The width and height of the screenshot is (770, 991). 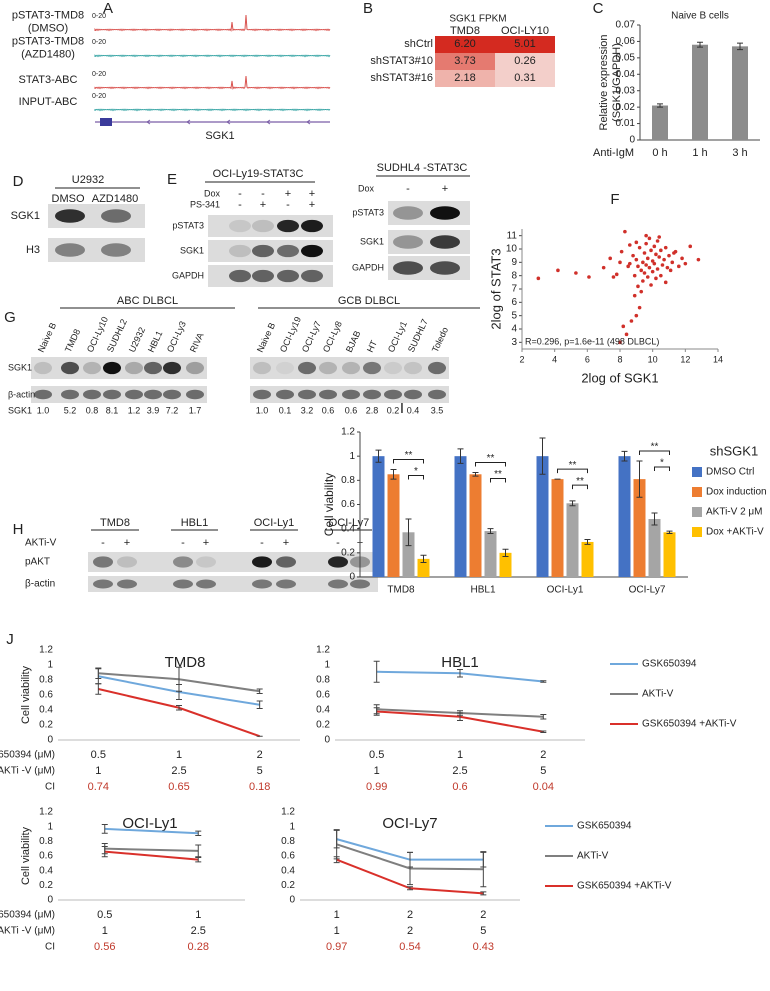 What do you see at coordinates (700, 16) in the screenshot?
I see `chart-title: Naive B cells` at bounding box center [700, 16].